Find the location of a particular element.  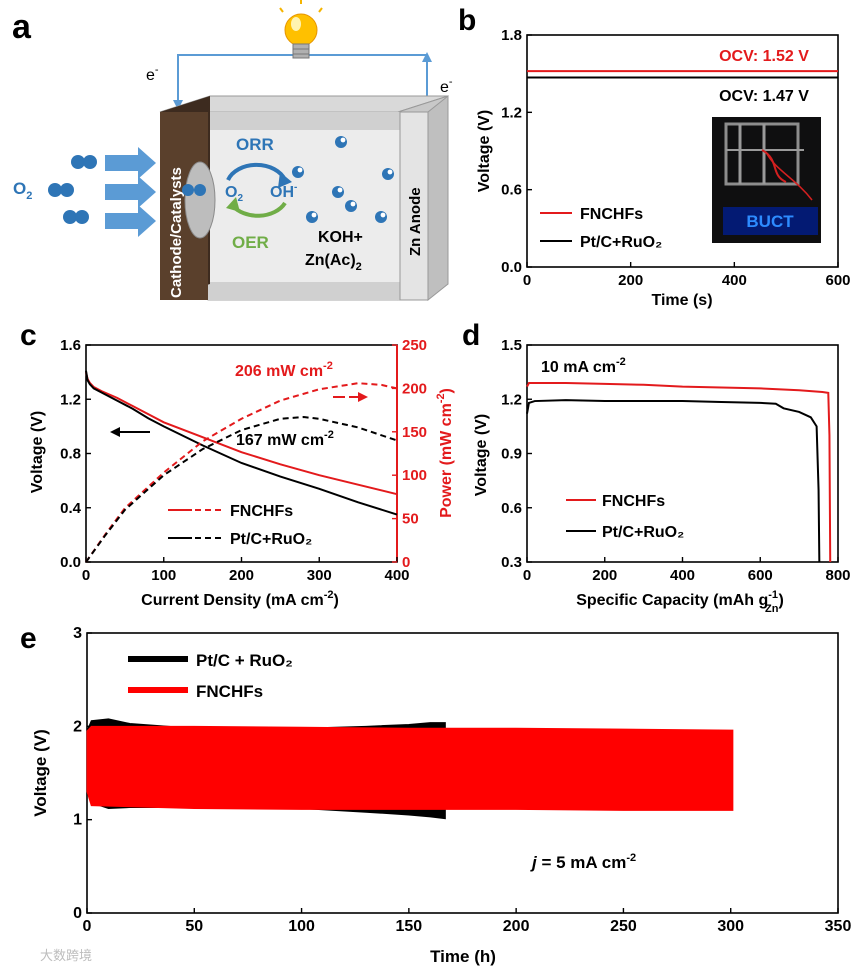

zn-anode-side is located at coordinates (438, 198).